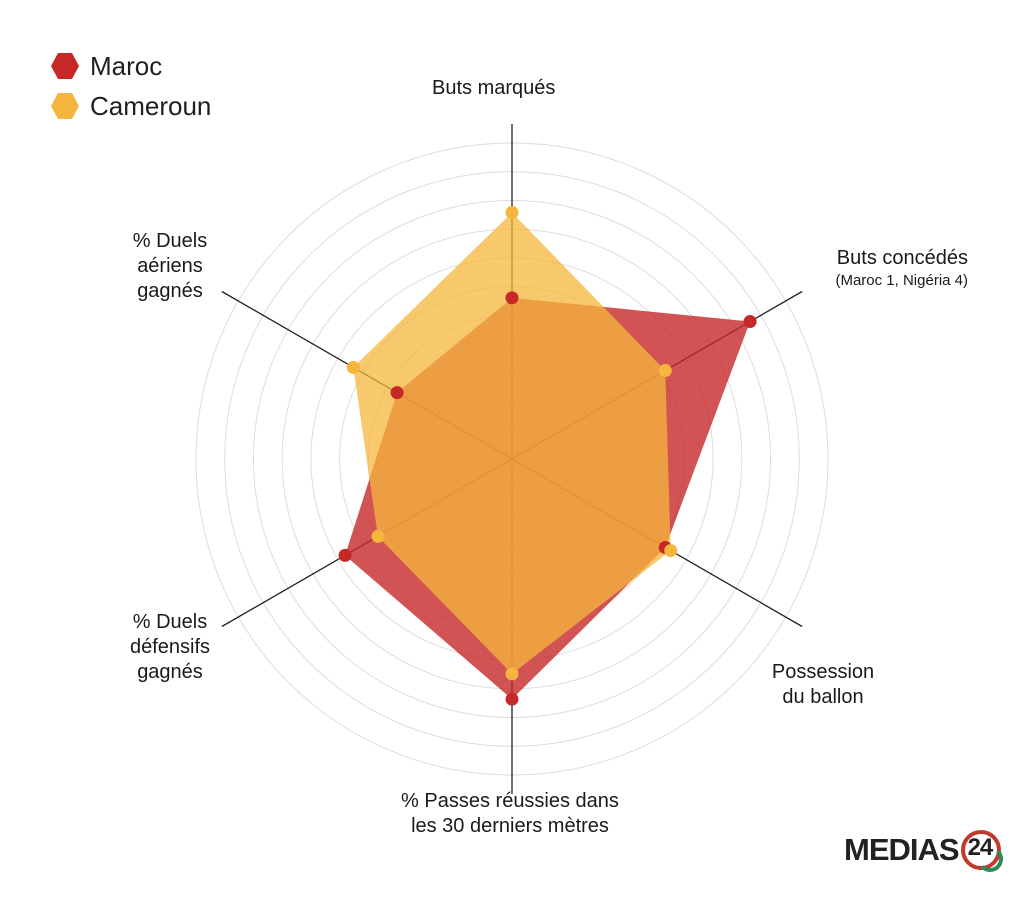  I want to click on axis-label-buts-concedes-note: (Maroc 1, Nigéria 4), so click(901, 280).